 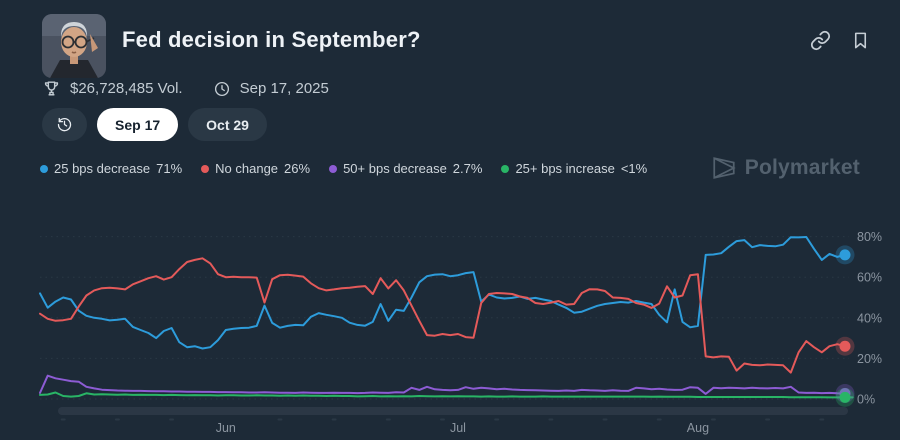 I want to click on polymarket-watermark: Polymarket, so click(x=785, y=168).